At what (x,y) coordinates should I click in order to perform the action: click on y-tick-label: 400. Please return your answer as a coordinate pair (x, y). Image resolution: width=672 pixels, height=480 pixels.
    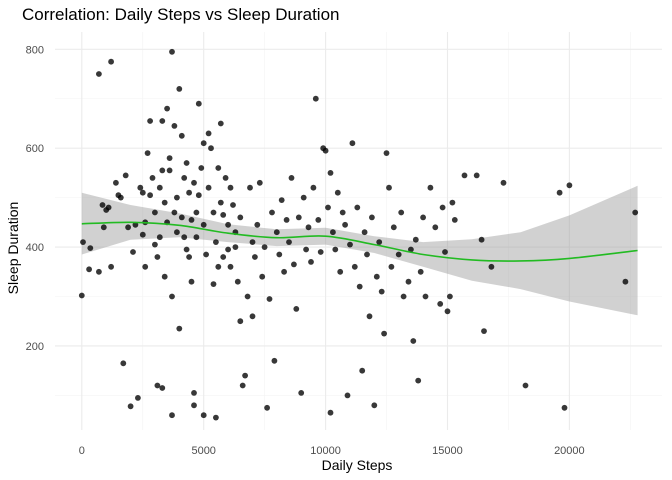
    Looking at the image, I should click on (35, 248).